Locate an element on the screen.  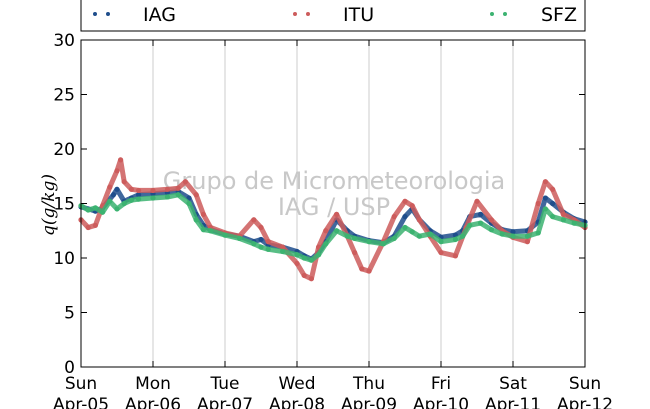
x-tick-label-date: Apr-07 is located at coordinates (225, 402).